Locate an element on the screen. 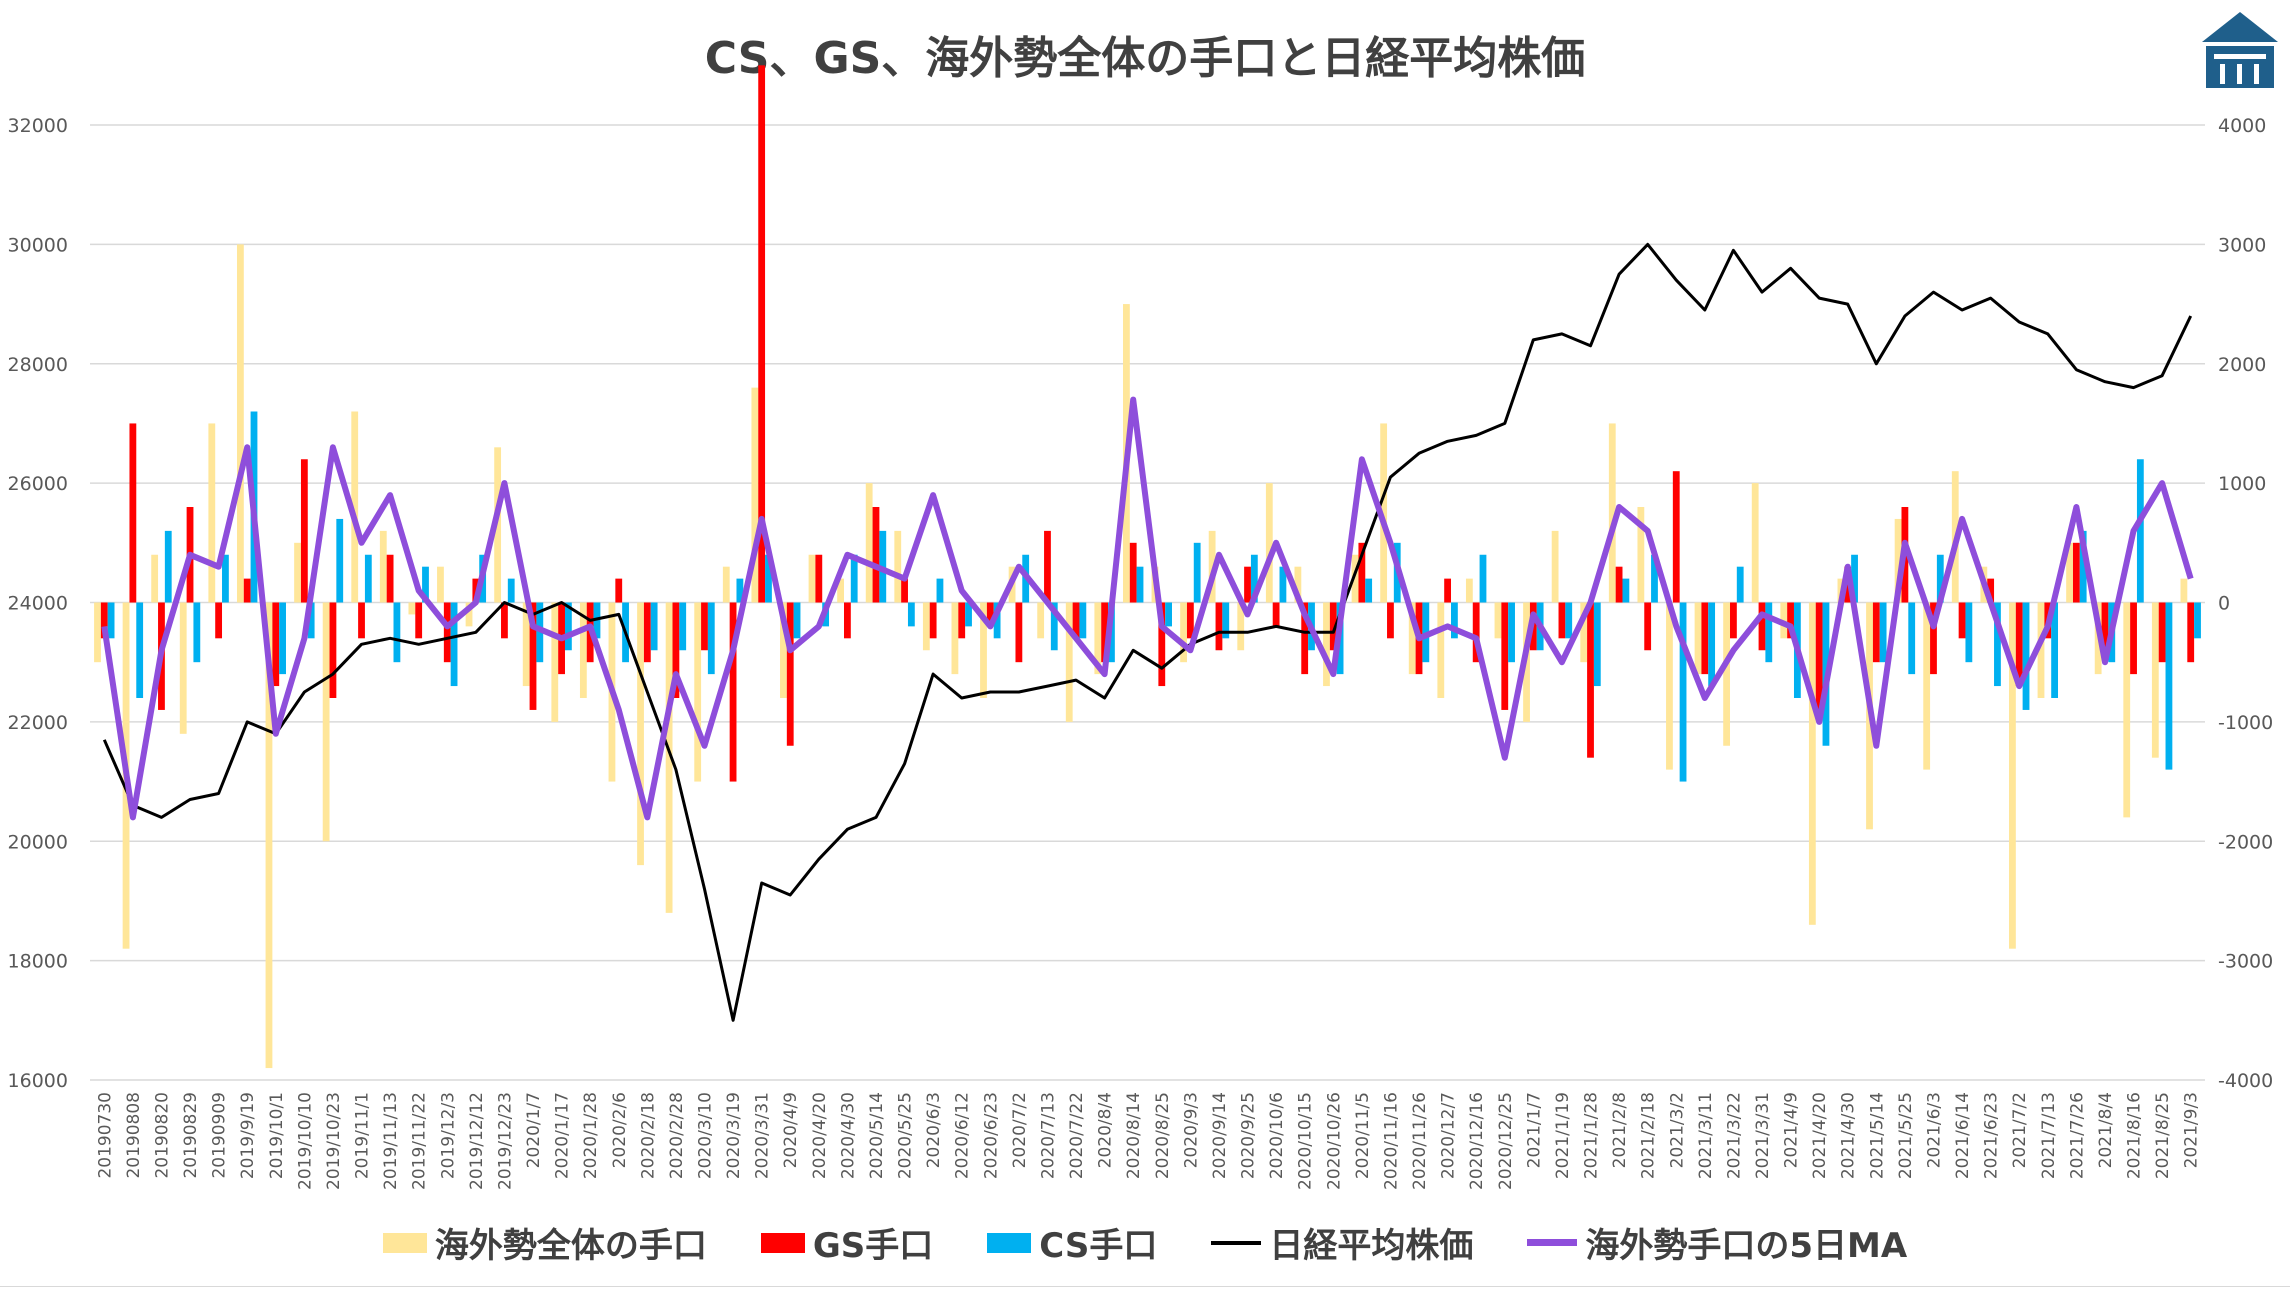 The height and width of the screenshot is (1289, 2290). x-tick-label: 2021/5/14 is located at coordinates (1877, 1135).